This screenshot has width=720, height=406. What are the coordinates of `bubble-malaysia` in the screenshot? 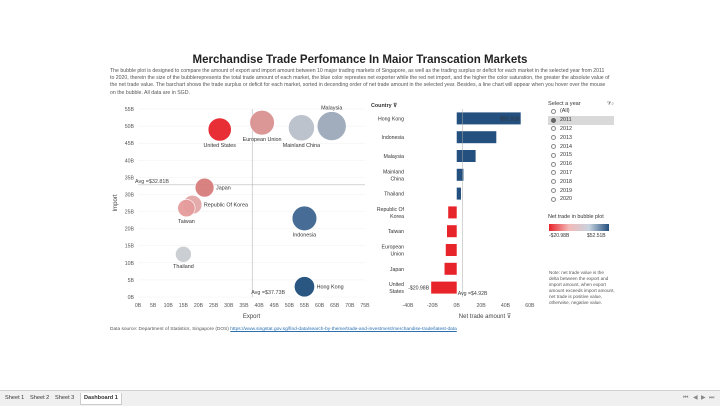 It's located at (331, 126).